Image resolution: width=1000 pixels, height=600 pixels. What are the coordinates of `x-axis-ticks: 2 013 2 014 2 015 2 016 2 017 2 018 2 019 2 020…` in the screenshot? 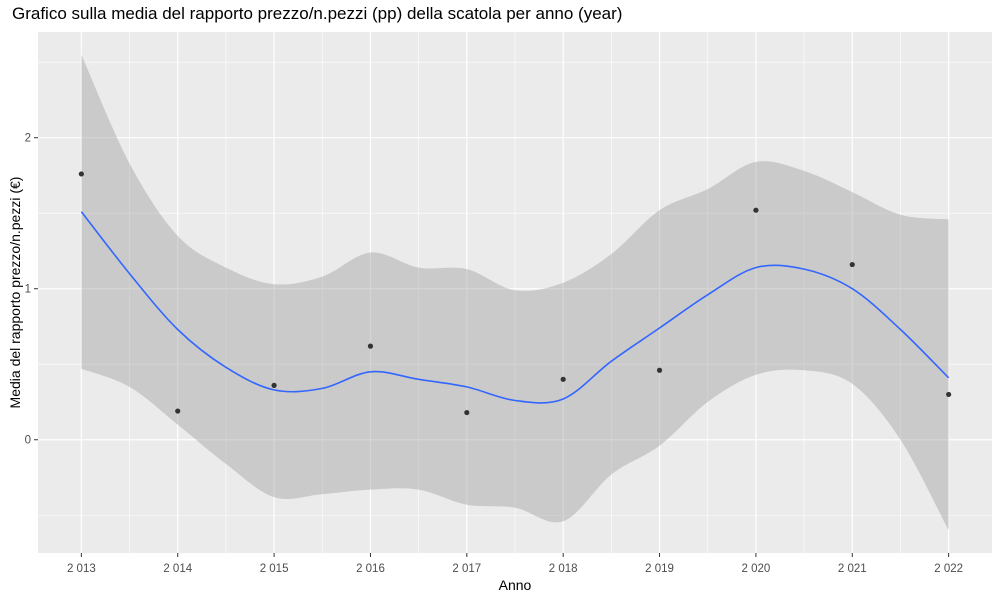 It's located at (515, 564).